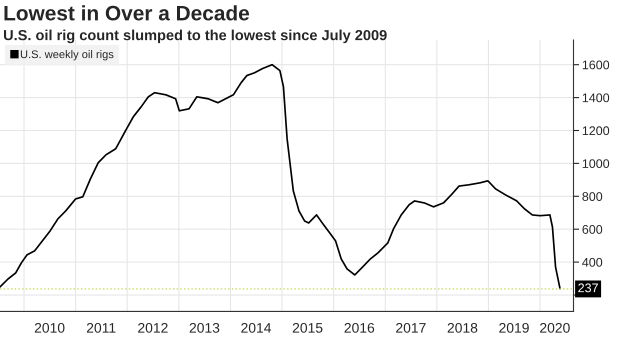  I want to click on x-tick-label: 2017, so click(411, 327).